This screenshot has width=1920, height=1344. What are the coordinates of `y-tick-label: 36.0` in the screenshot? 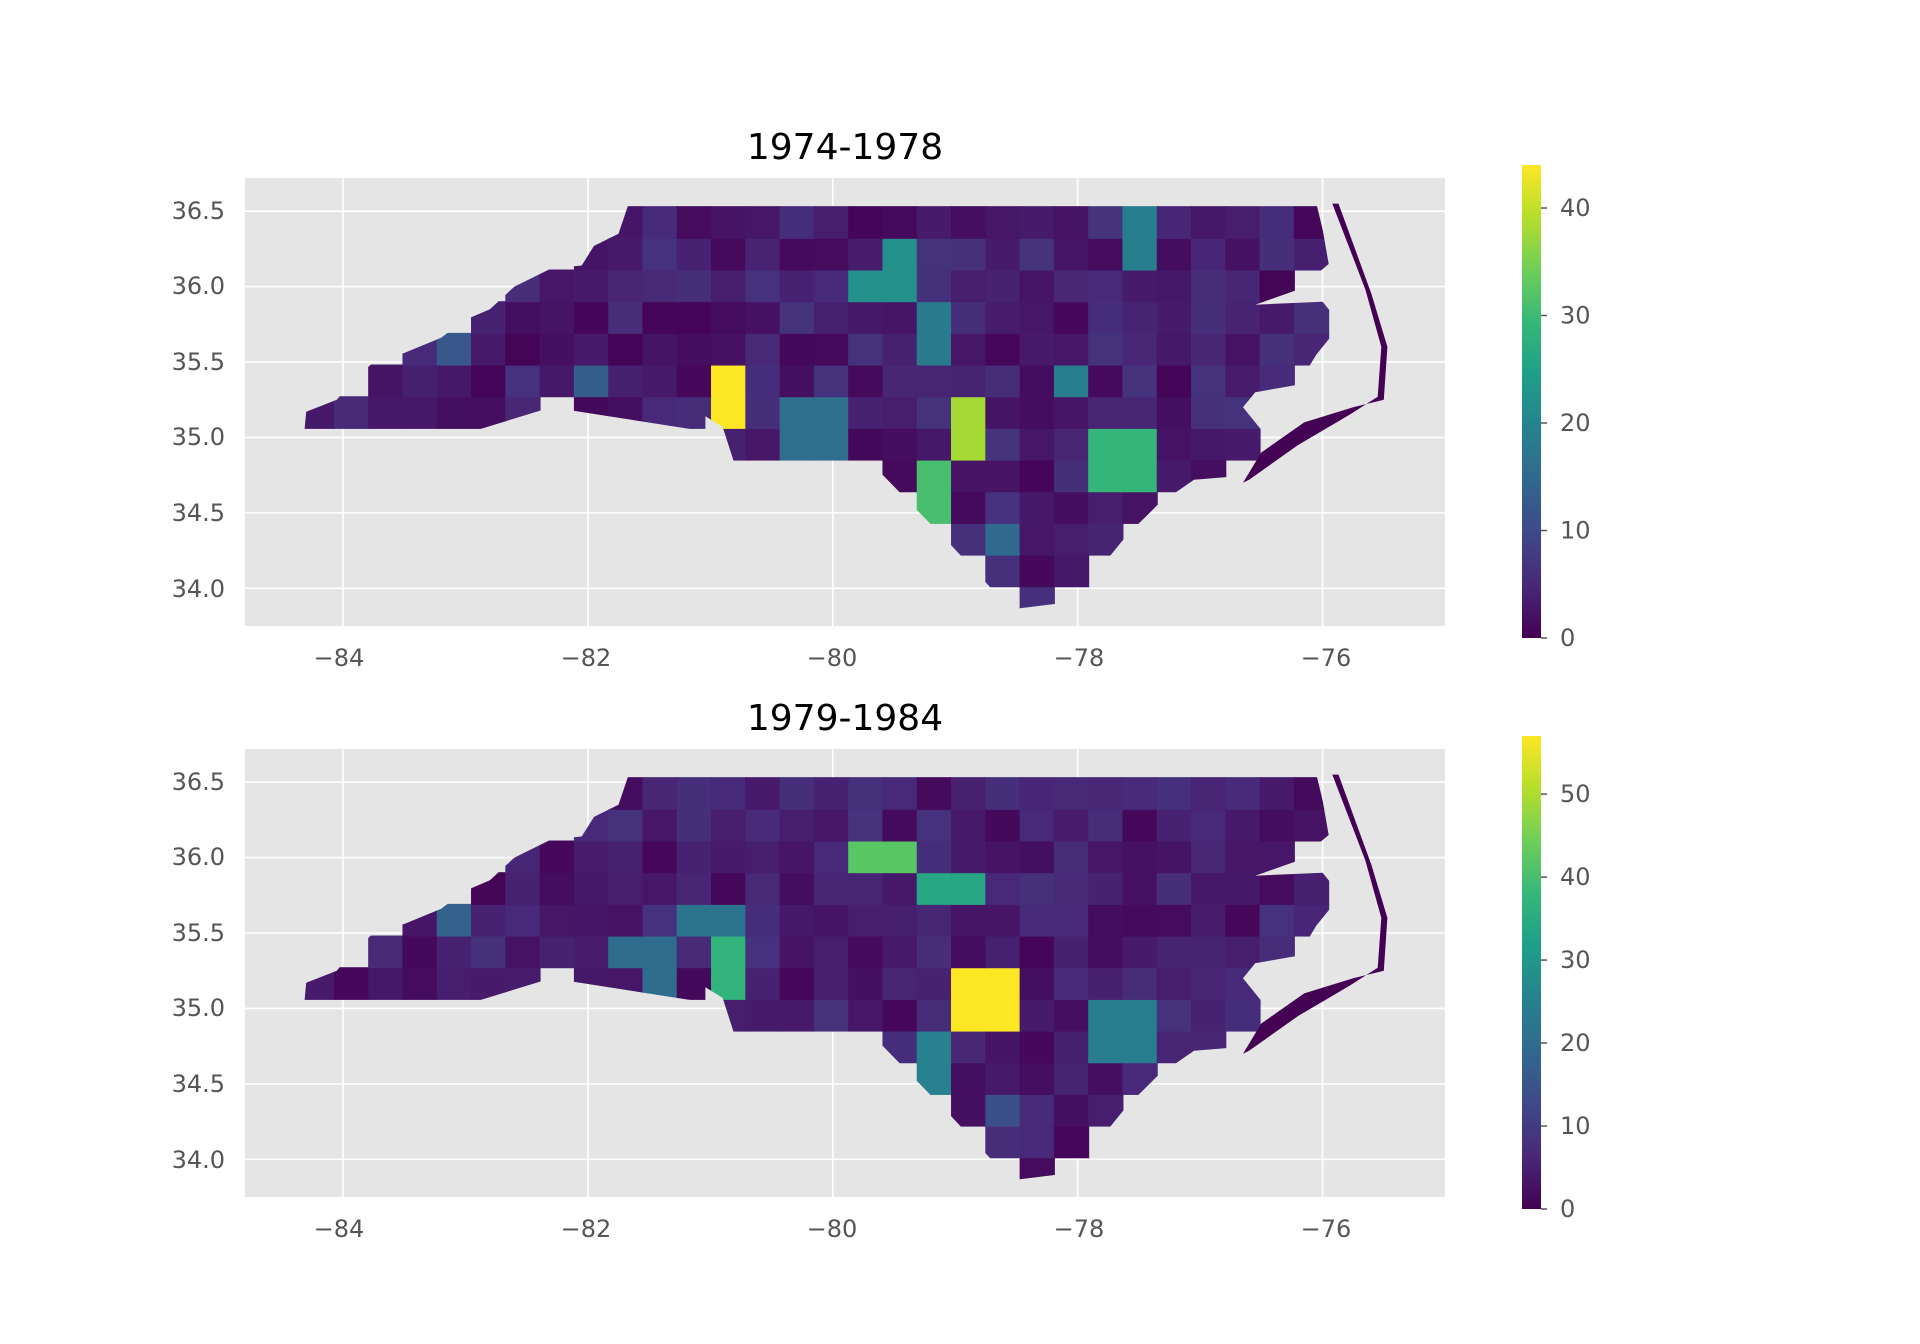 It's located at (198, 286).